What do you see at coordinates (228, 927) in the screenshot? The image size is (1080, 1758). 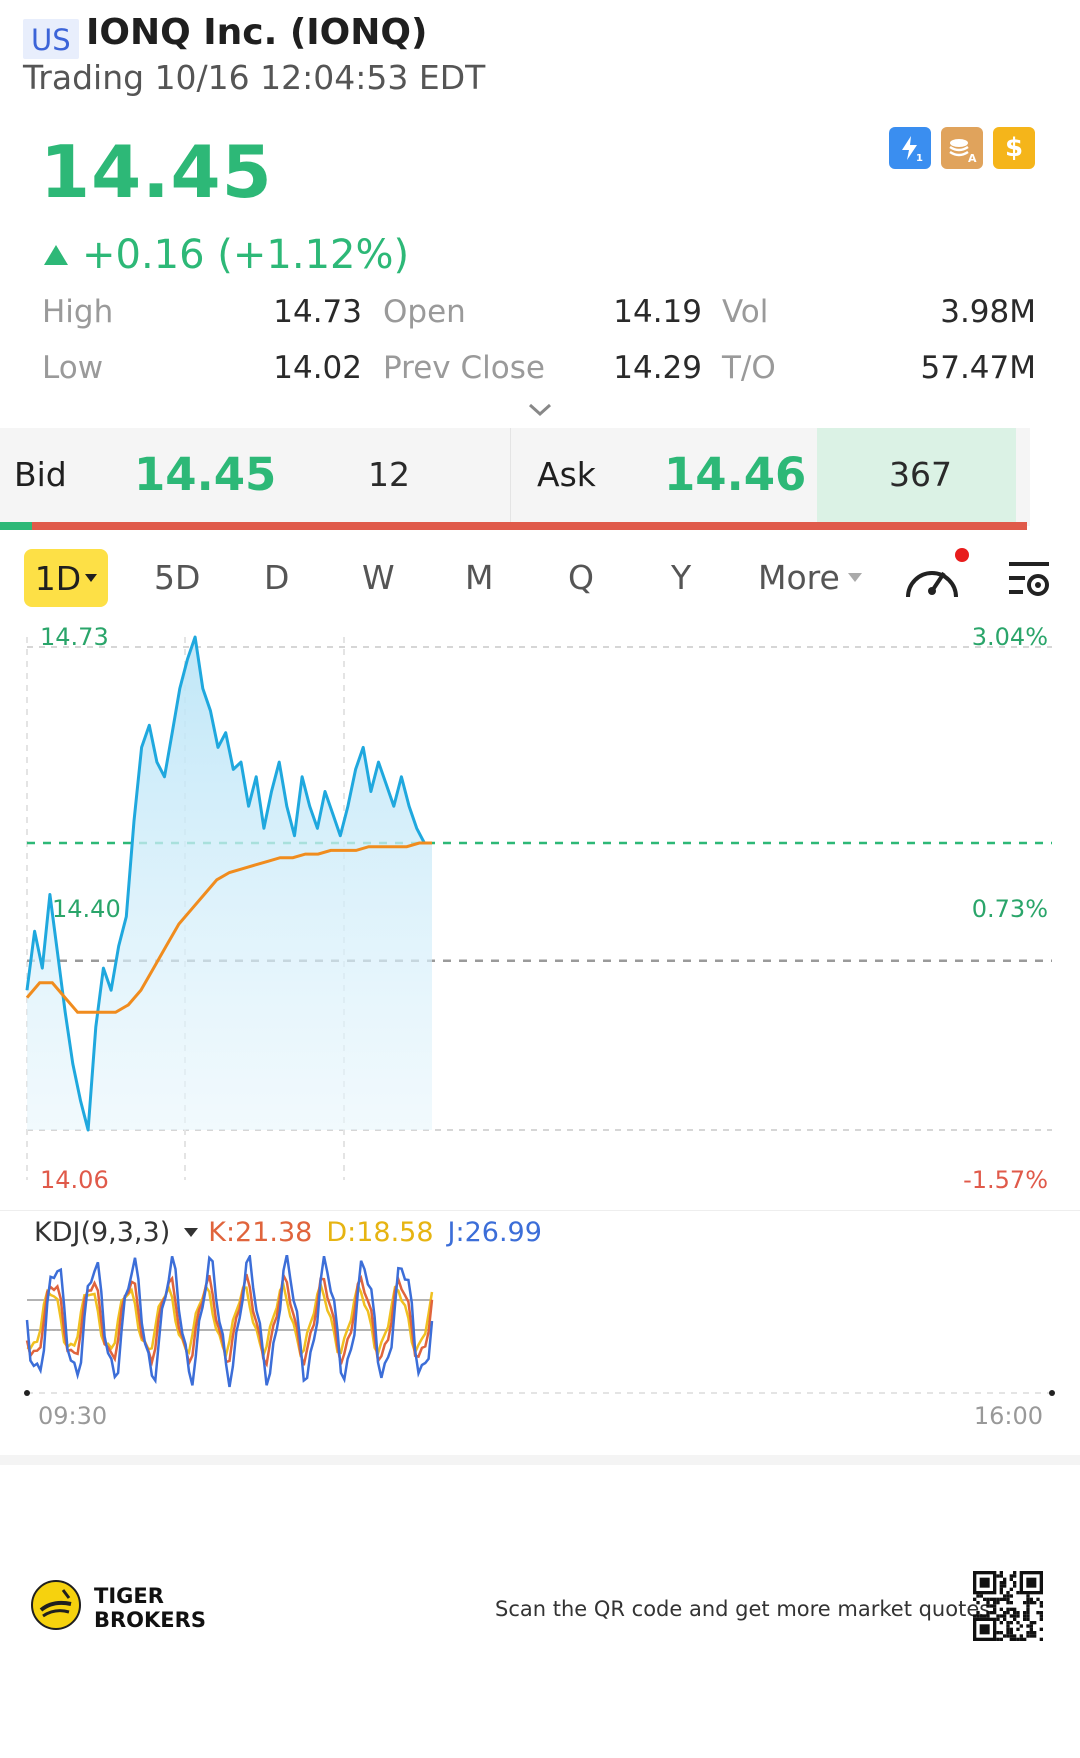 I see `average-price-line` at bounding box center [228, 927].